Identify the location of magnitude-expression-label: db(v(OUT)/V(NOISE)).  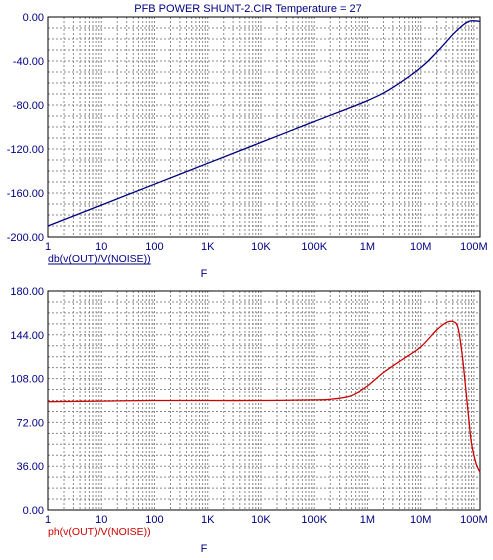
(99, 259).